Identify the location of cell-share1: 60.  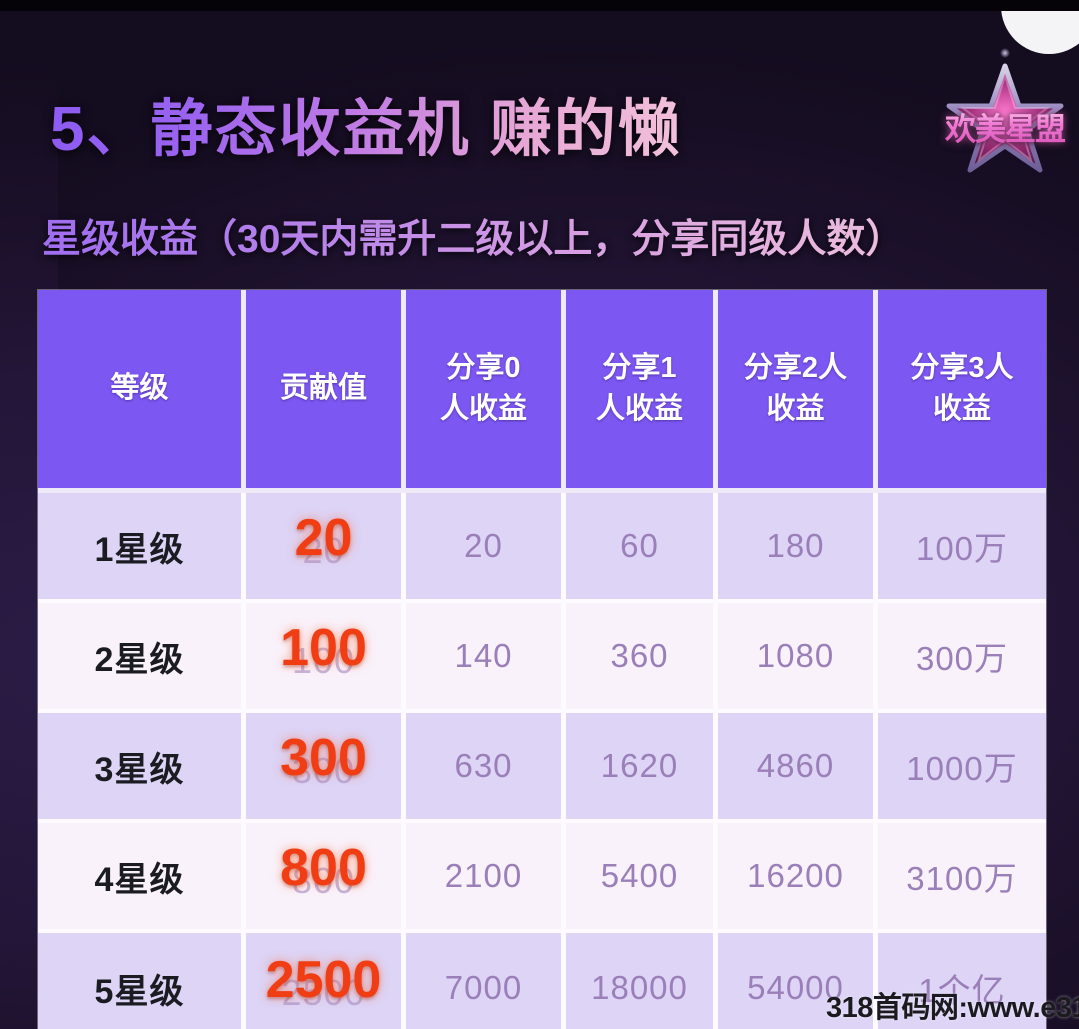
(642, 548).